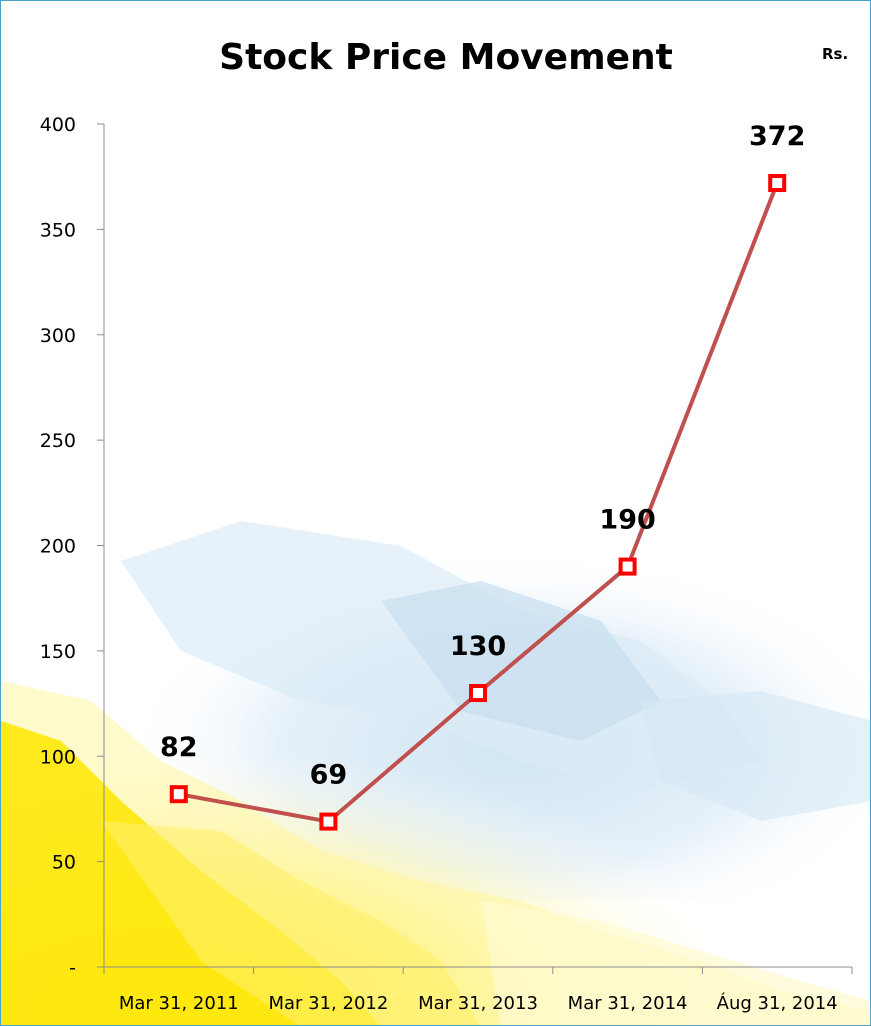 The width and height of the screenshot is (871, 1026). What do you see at coordinates (777, 136) in the screenshot?
I see `data-label: 372` at bounding box center [777, 136].